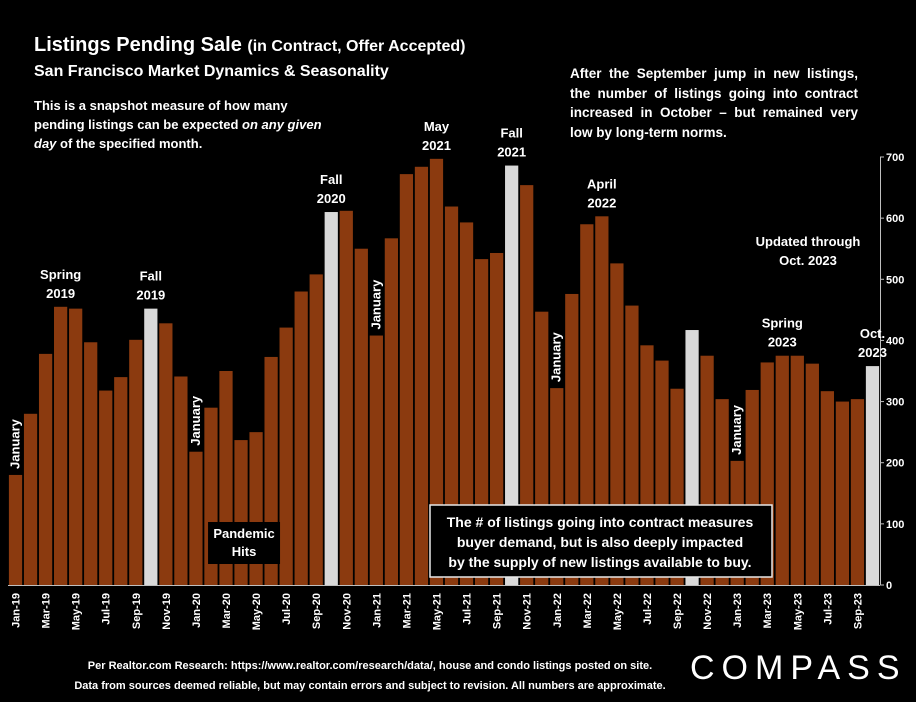  What do you see at coordinates (407, 610) in the screenshot?
I see `x-tick-label-Mar-21: Mar-21` at bounding box center [407, 610].